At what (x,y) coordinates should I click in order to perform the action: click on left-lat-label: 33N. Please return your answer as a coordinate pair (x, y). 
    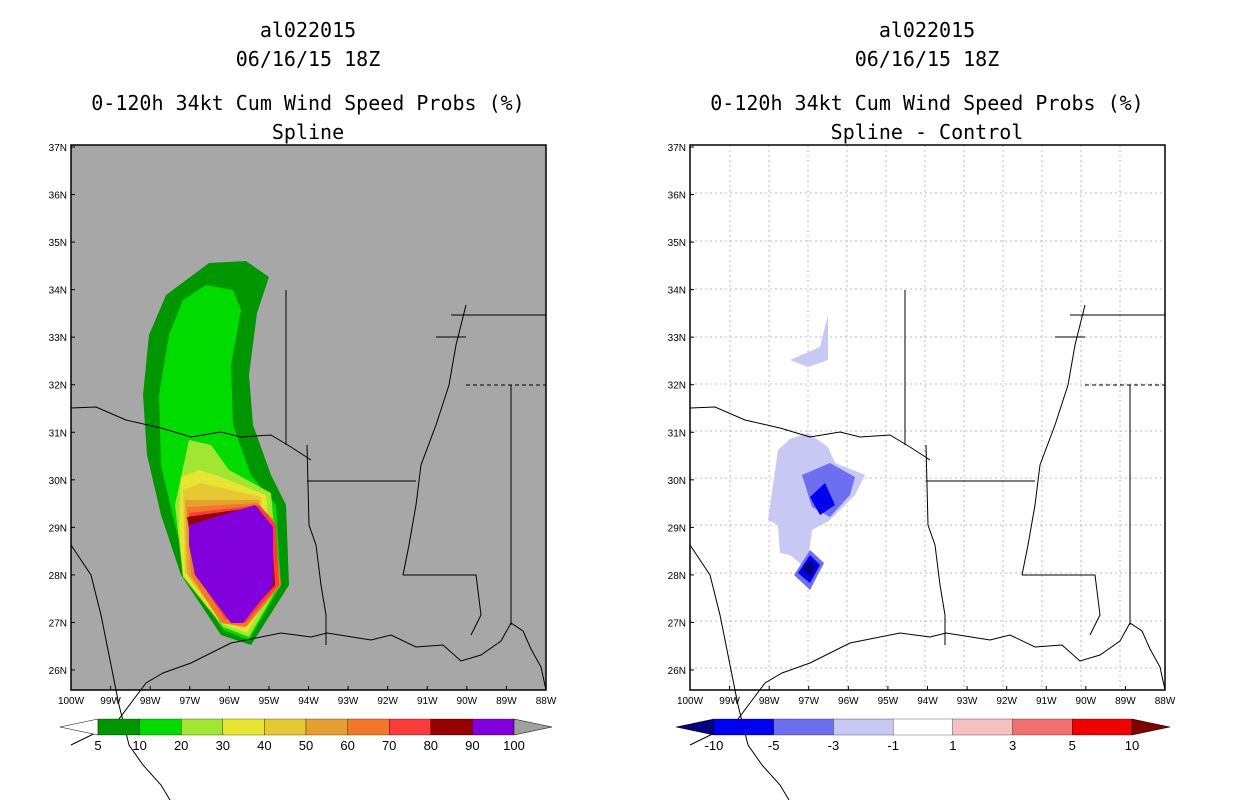
    Looking at the image, I should click on (58, 338).